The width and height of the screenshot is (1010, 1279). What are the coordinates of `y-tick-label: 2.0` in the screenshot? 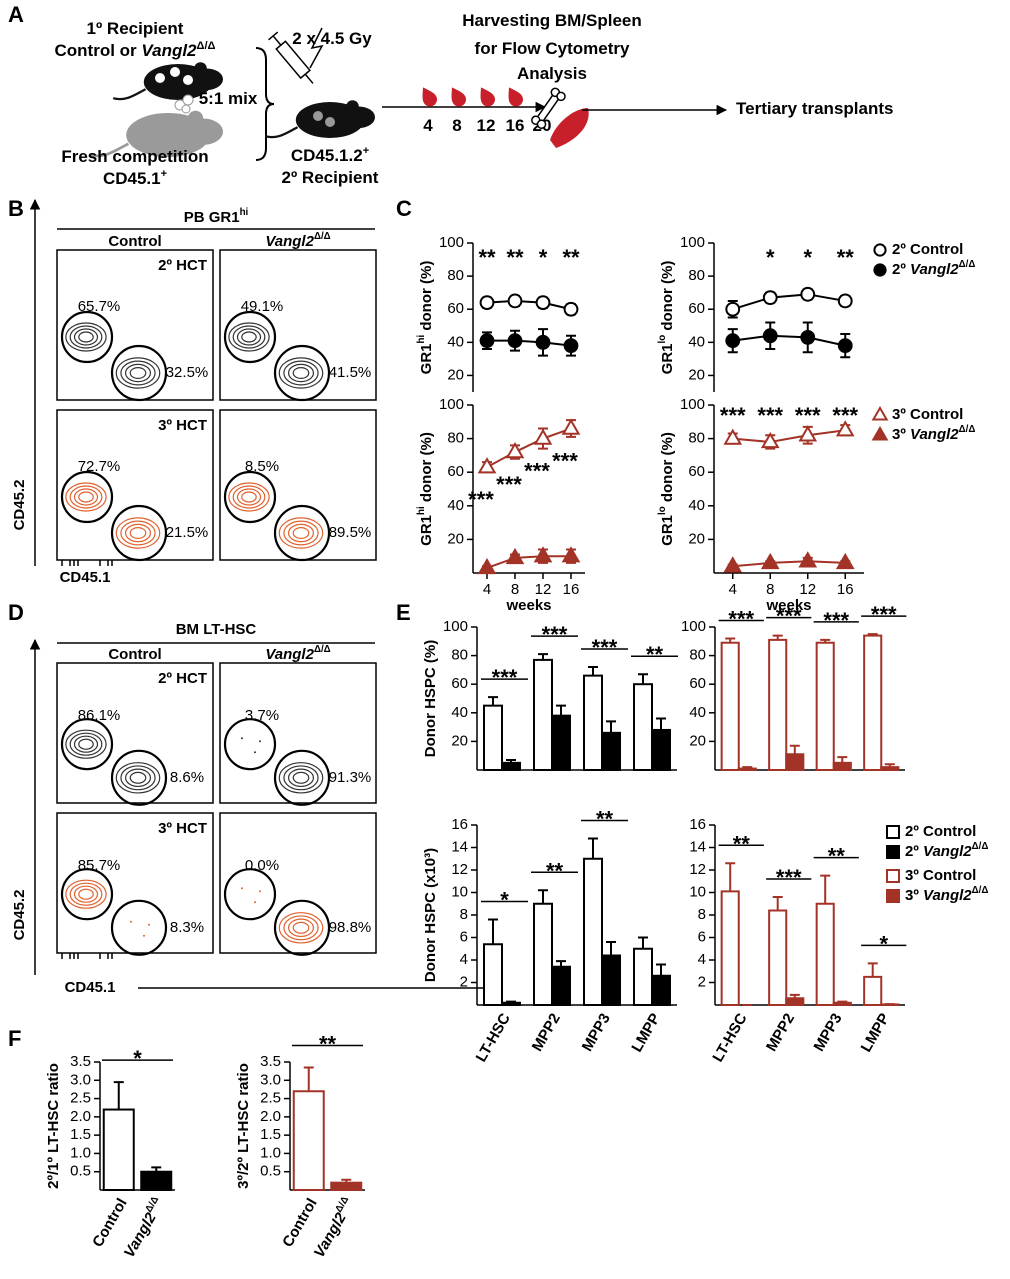 It's located at (270, 1116).